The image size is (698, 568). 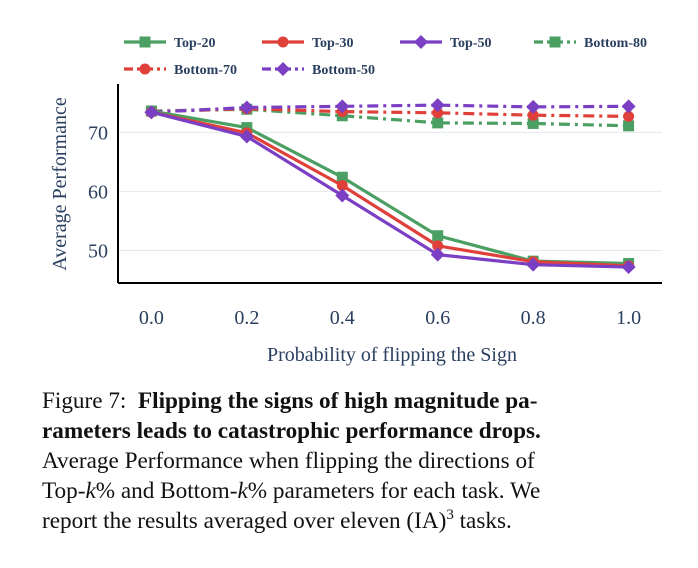 I want to click on y-tick-label: 50, so click(x=98, y=252).